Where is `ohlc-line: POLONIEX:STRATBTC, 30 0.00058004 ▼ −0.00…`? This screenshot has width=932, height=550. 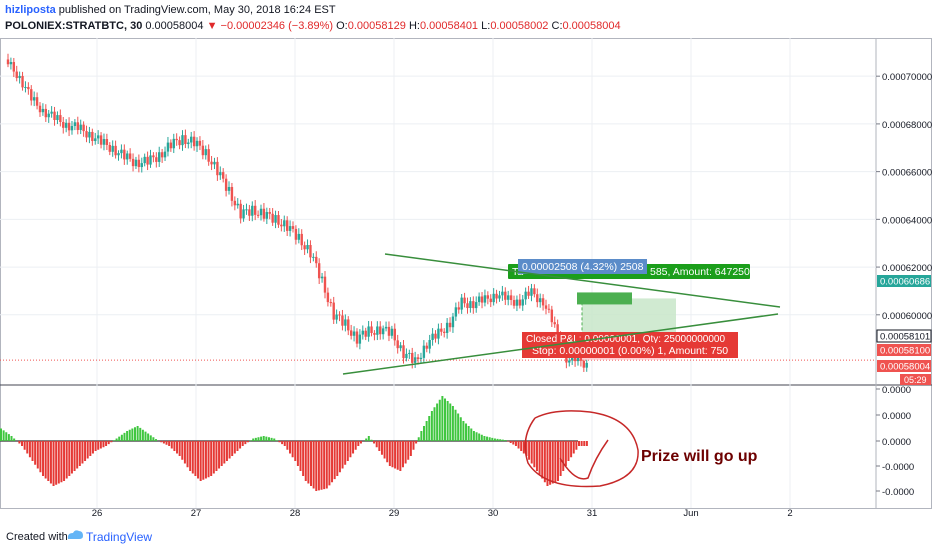
ohlc-line: POLONIEX:STRATBTC, 30 0.00058004 ▼ −0.00… is located at coordinates (313, 26).